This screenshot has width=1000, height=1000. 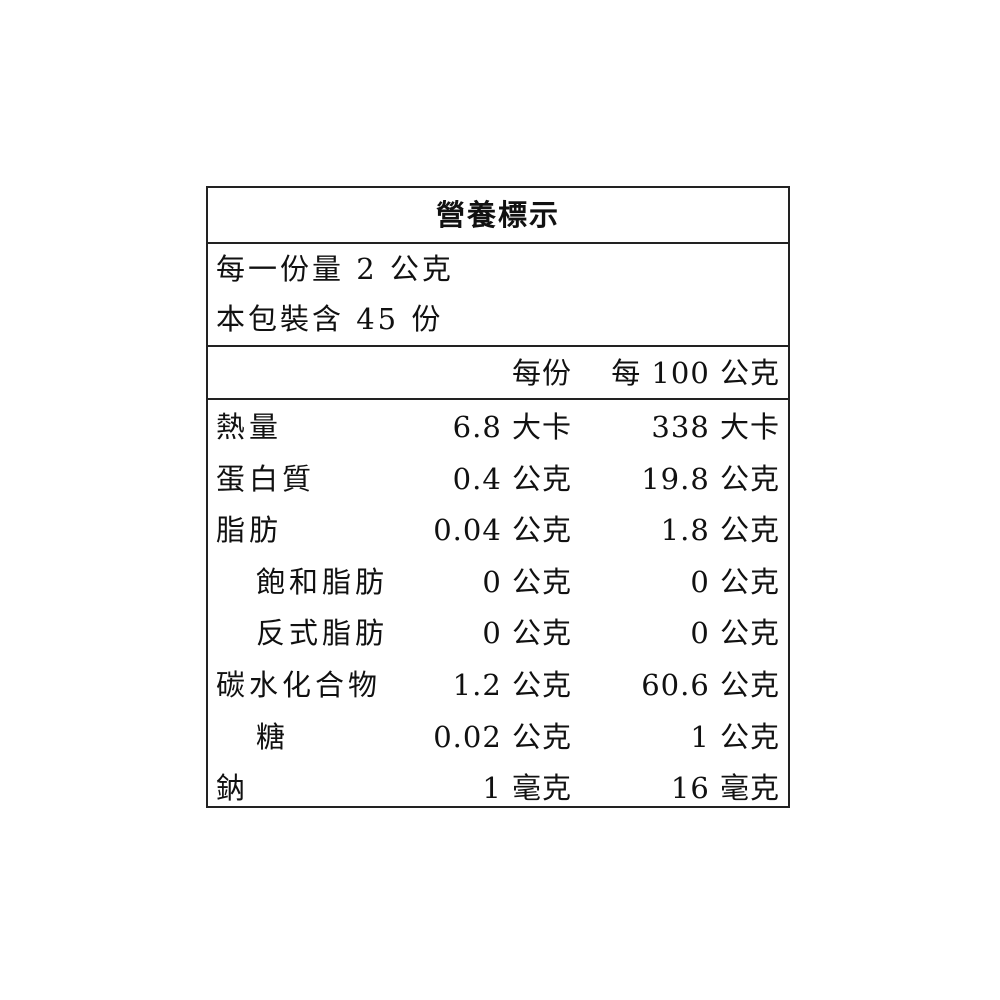 What do you see at coordinates (498, 373) in the screenshot?
I see `column-header-row: 每份 每 100 公克` at bounding box center [498, 373].